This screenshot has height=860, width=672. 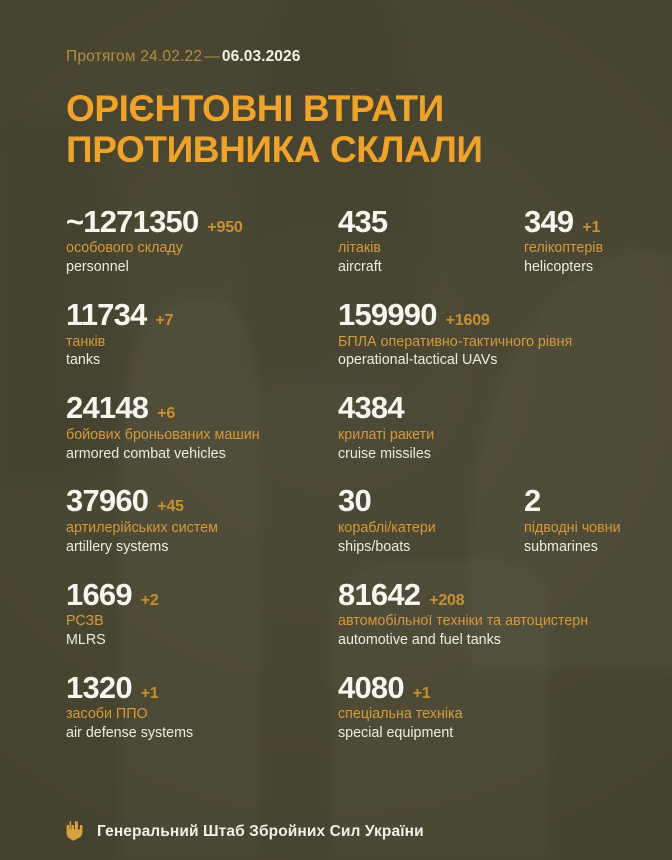 What do you see at coordinates (202, 240) in the screenshot?
I see `stat-personnel: ~1271350 +950 особового складу personnel` at bounding box center [202, 240].